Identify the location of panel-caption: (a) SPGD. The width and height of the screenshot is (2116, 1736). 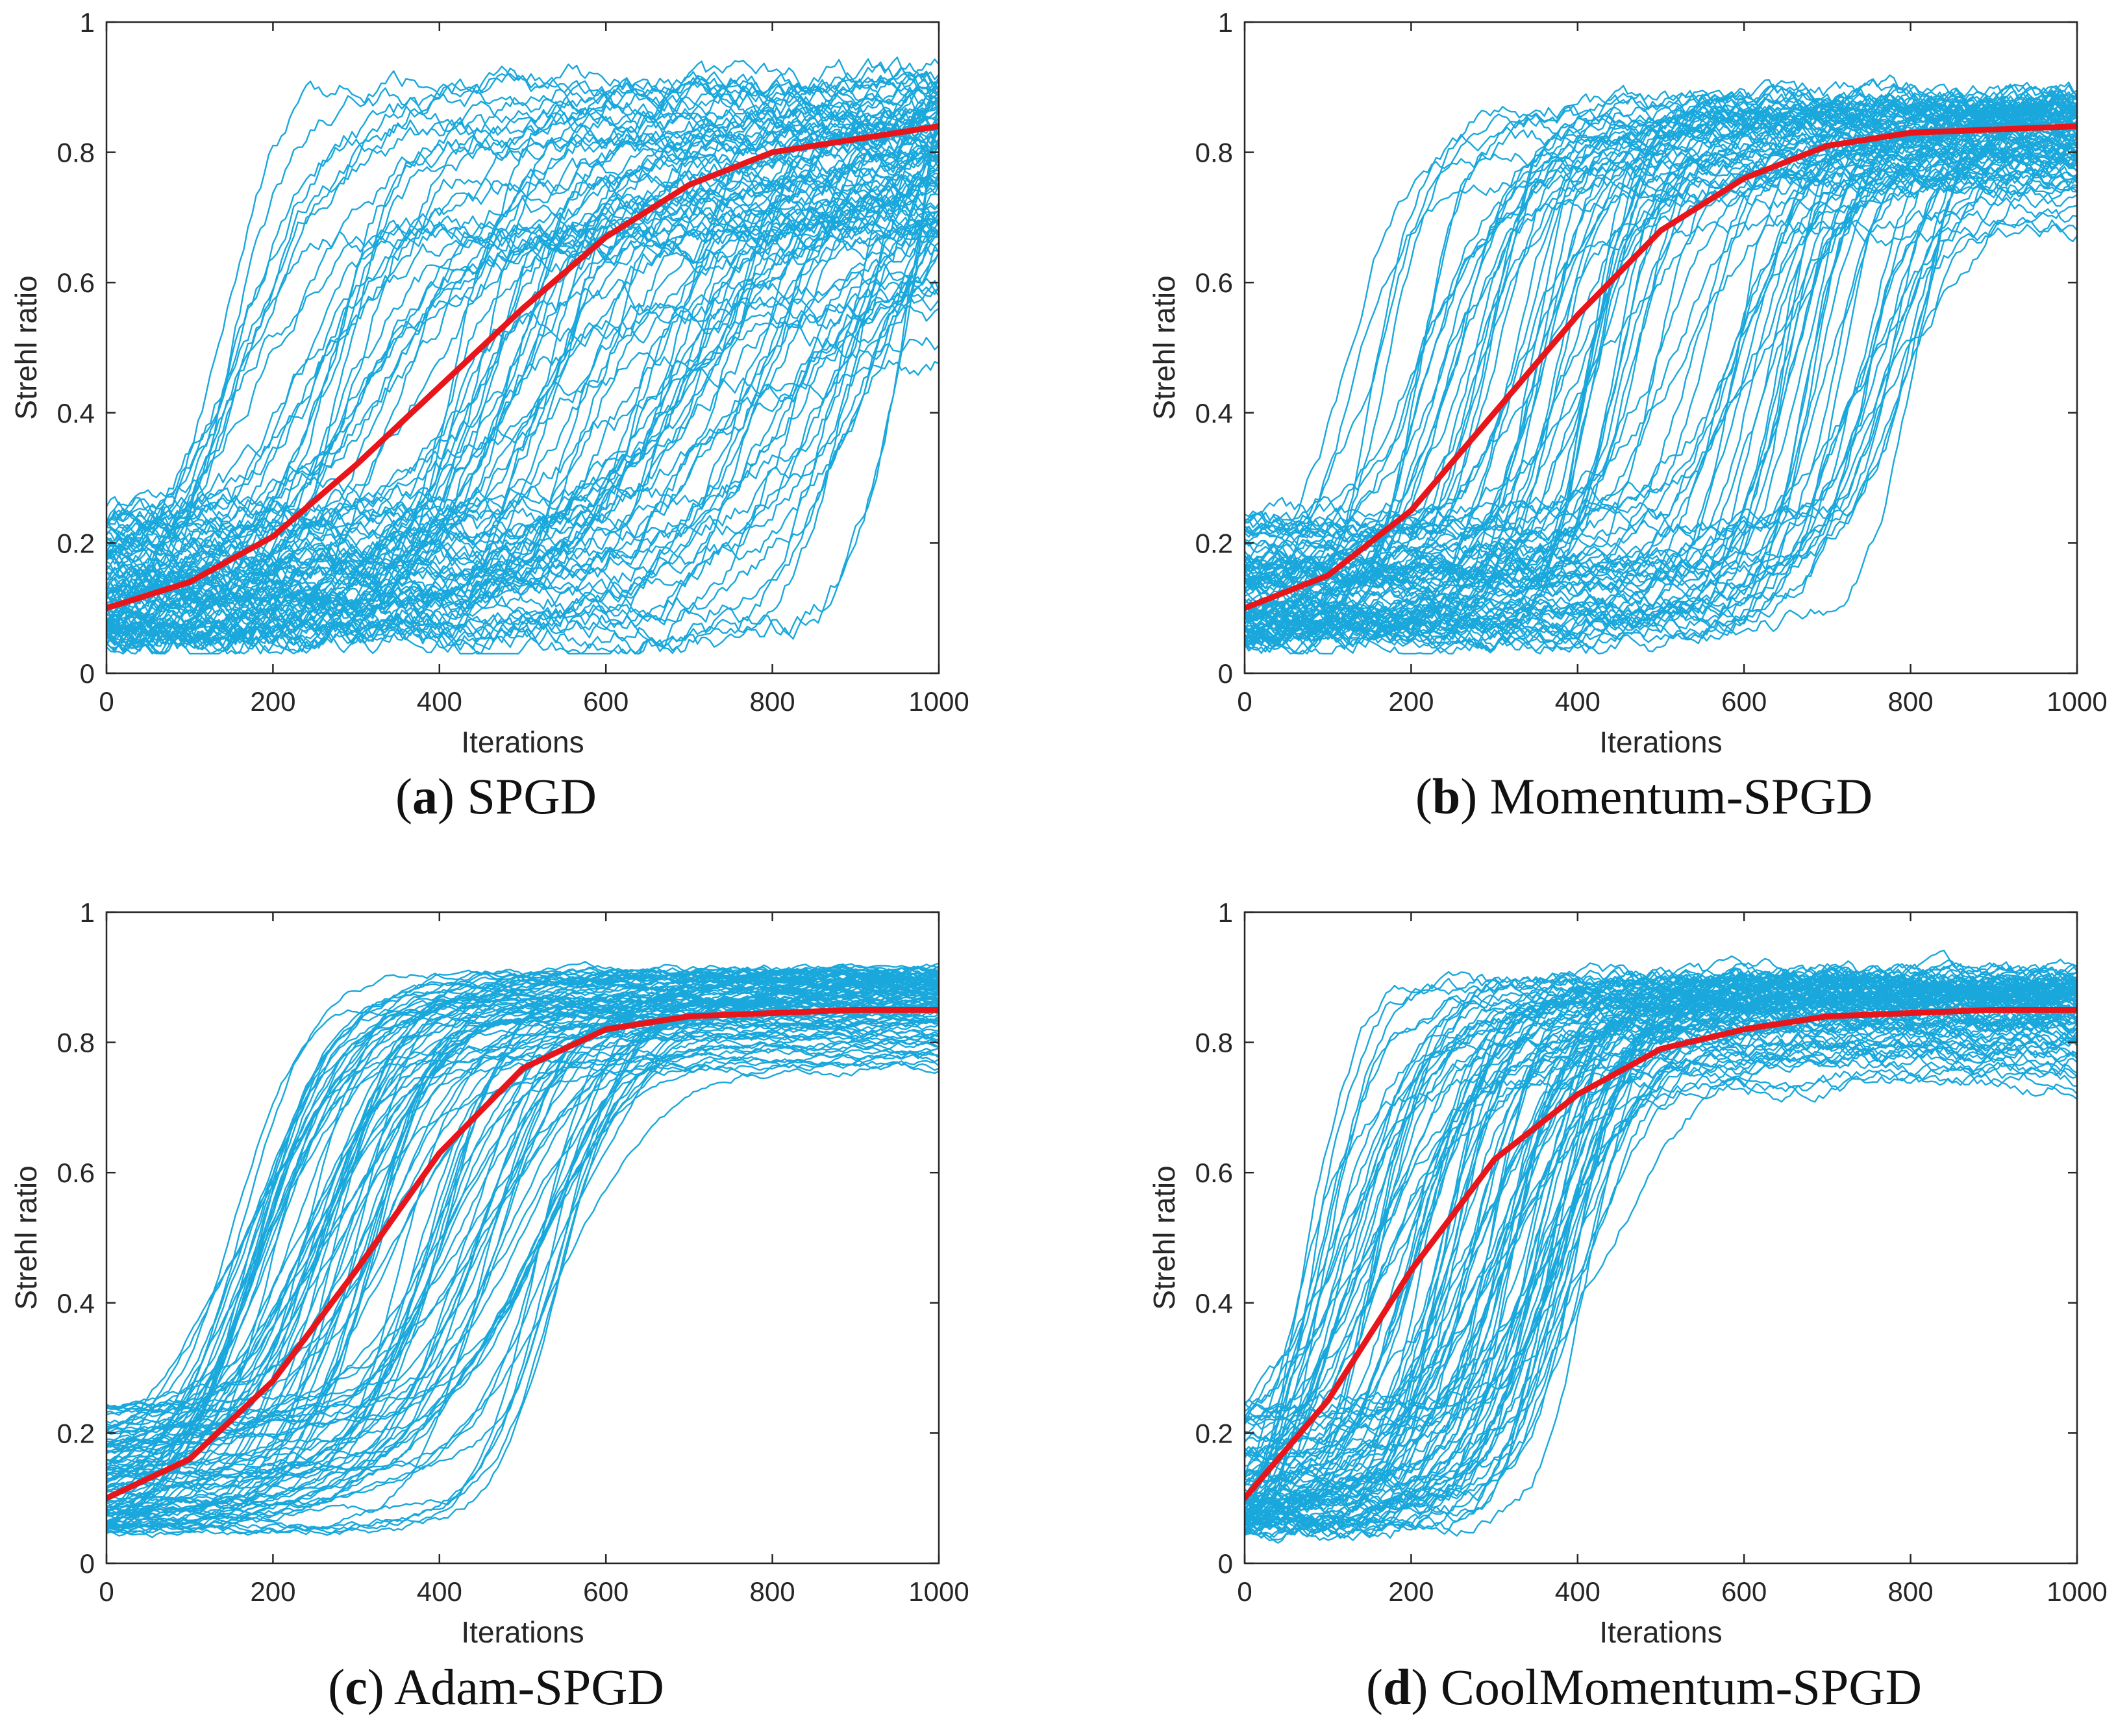
(496, 796).